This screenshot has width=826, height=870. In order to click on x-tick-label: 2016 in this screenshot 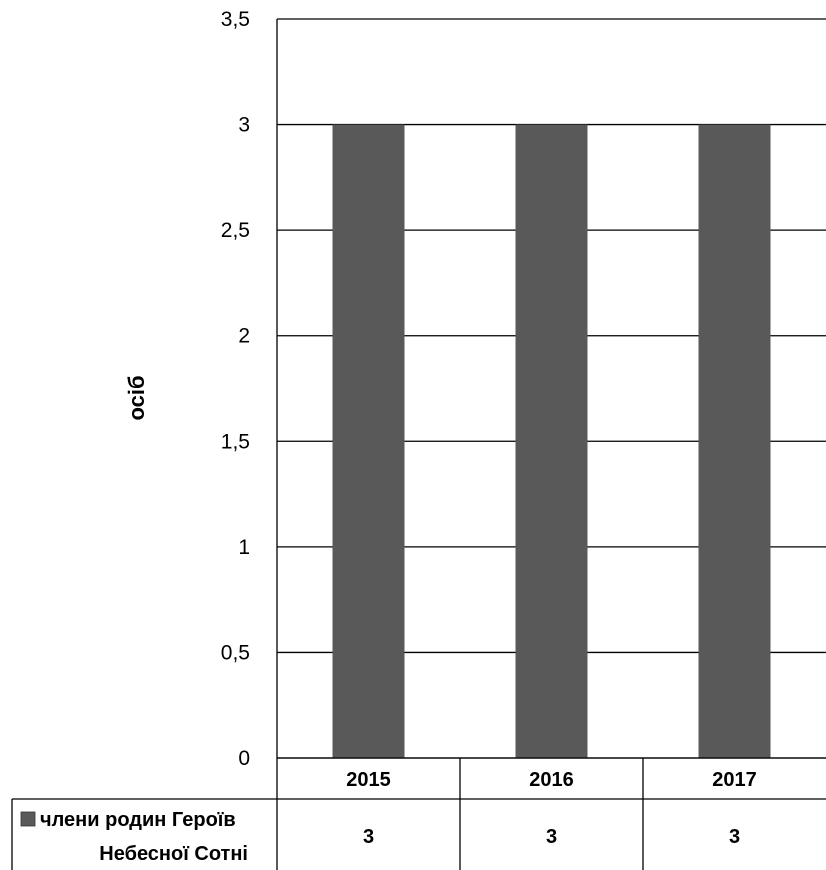, I will do `click(551, 780)`.